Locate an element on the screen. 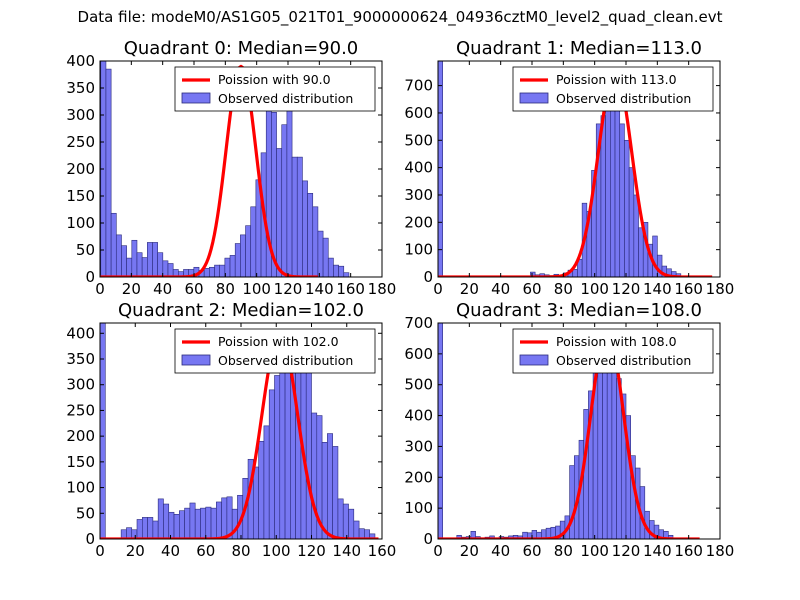 The height and width of the screenshot is (600, 800). x-tick-label: 100 is located at coordinates (594, 551).